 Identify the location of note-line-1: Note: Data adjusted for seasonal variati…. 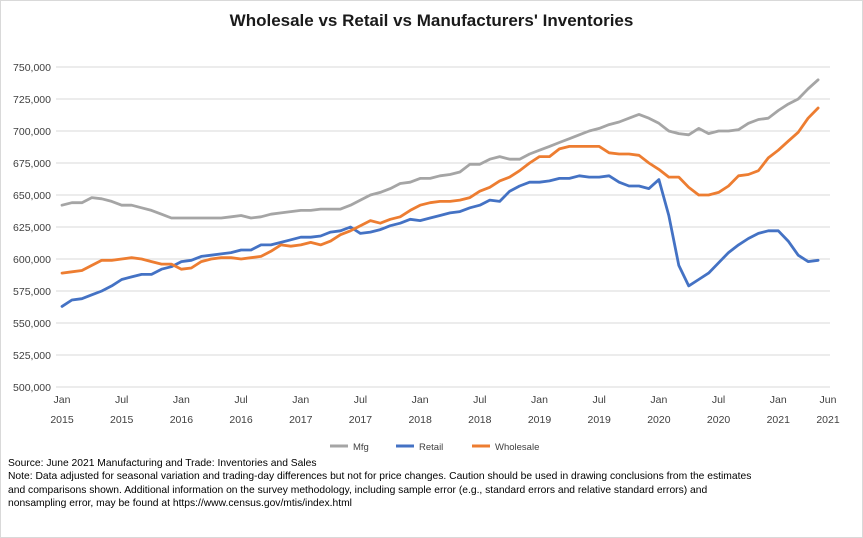
(380, 477).